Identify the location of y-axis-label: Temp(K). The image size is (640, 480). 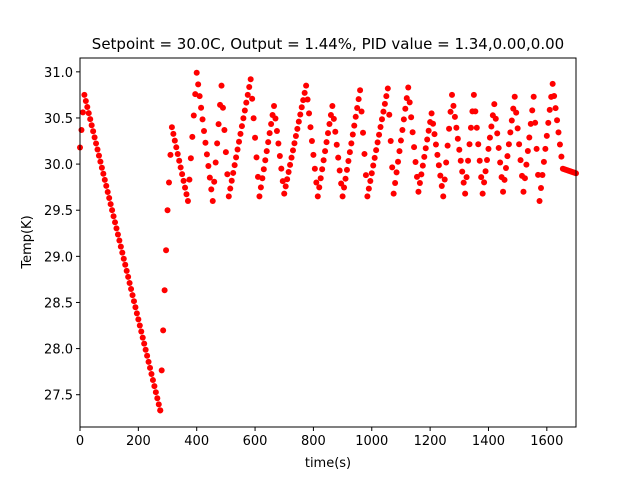
(27, 242).